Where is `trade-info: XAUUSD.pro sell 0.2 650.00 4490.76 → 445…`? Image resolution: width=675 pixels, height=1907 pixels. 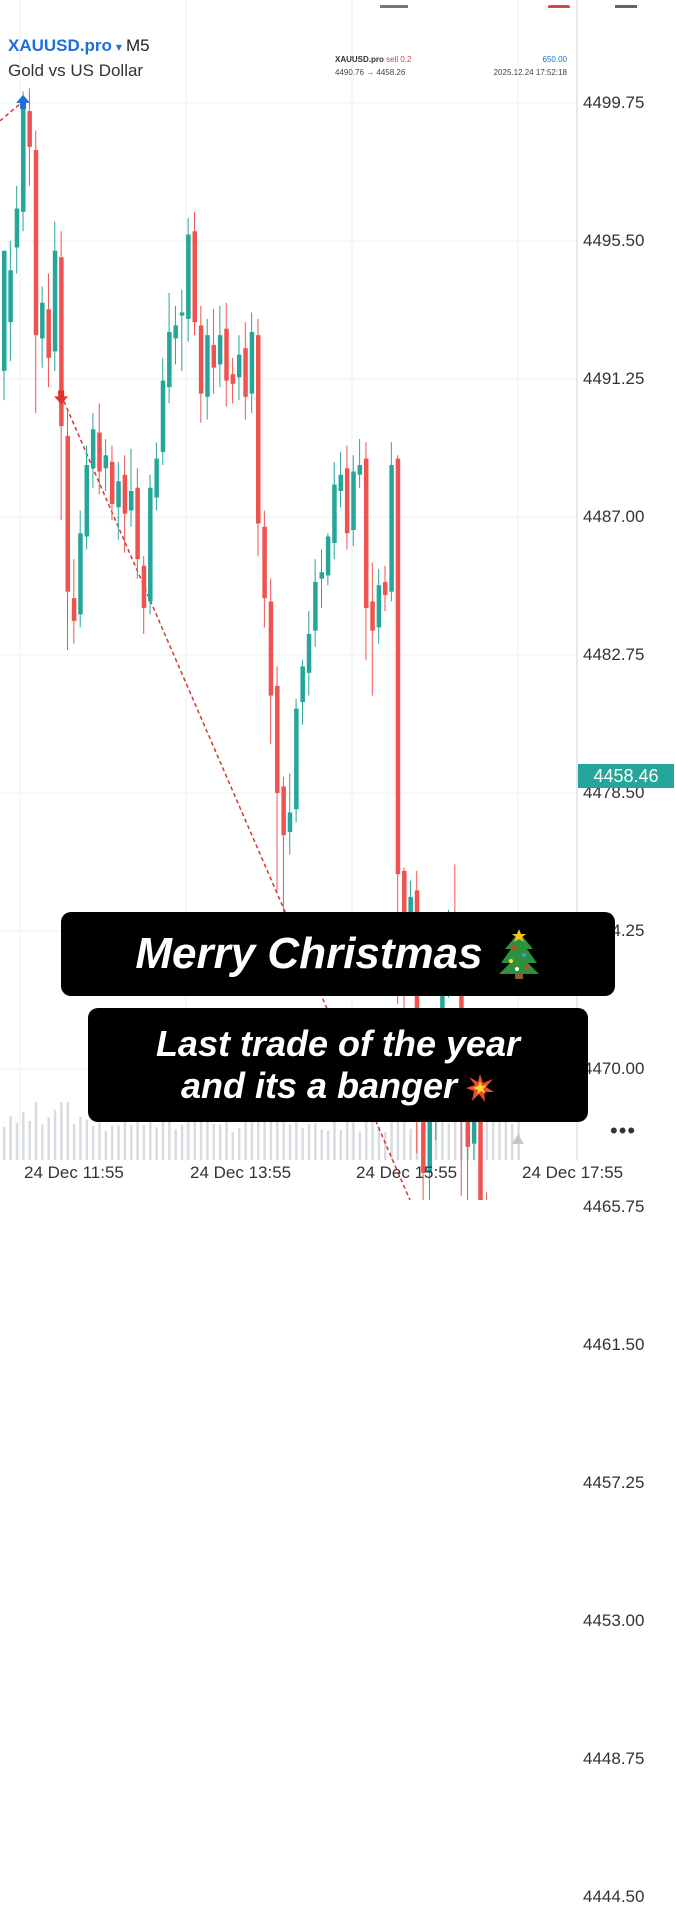
trade-info: XAUUSD.pro sell 0.2 650.00 4490.76 → 445… is located at coordinates (451, 66).